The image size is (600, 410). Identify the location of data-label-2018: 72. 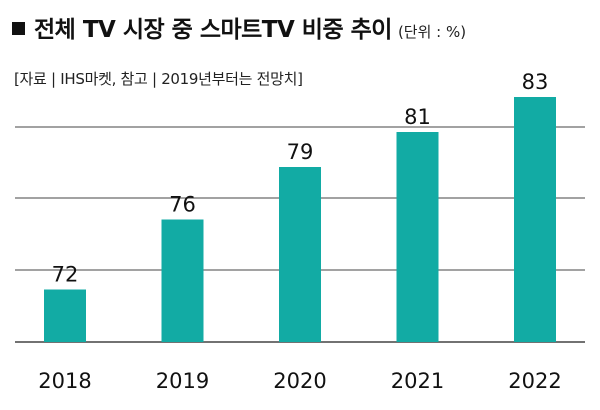
(65, 275).